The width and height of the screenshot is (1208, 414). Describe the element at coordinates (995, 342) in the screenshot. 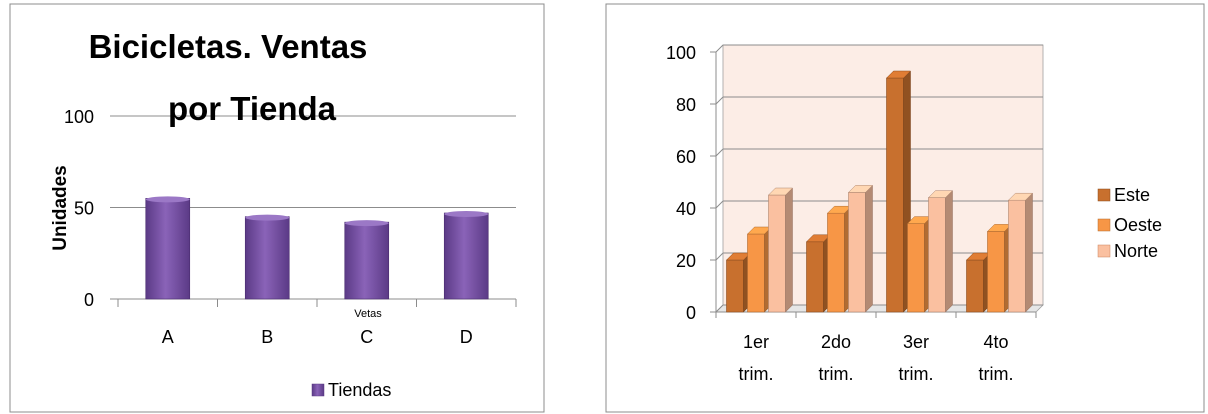

I see `right-x-tick-label: 4to` at that location.